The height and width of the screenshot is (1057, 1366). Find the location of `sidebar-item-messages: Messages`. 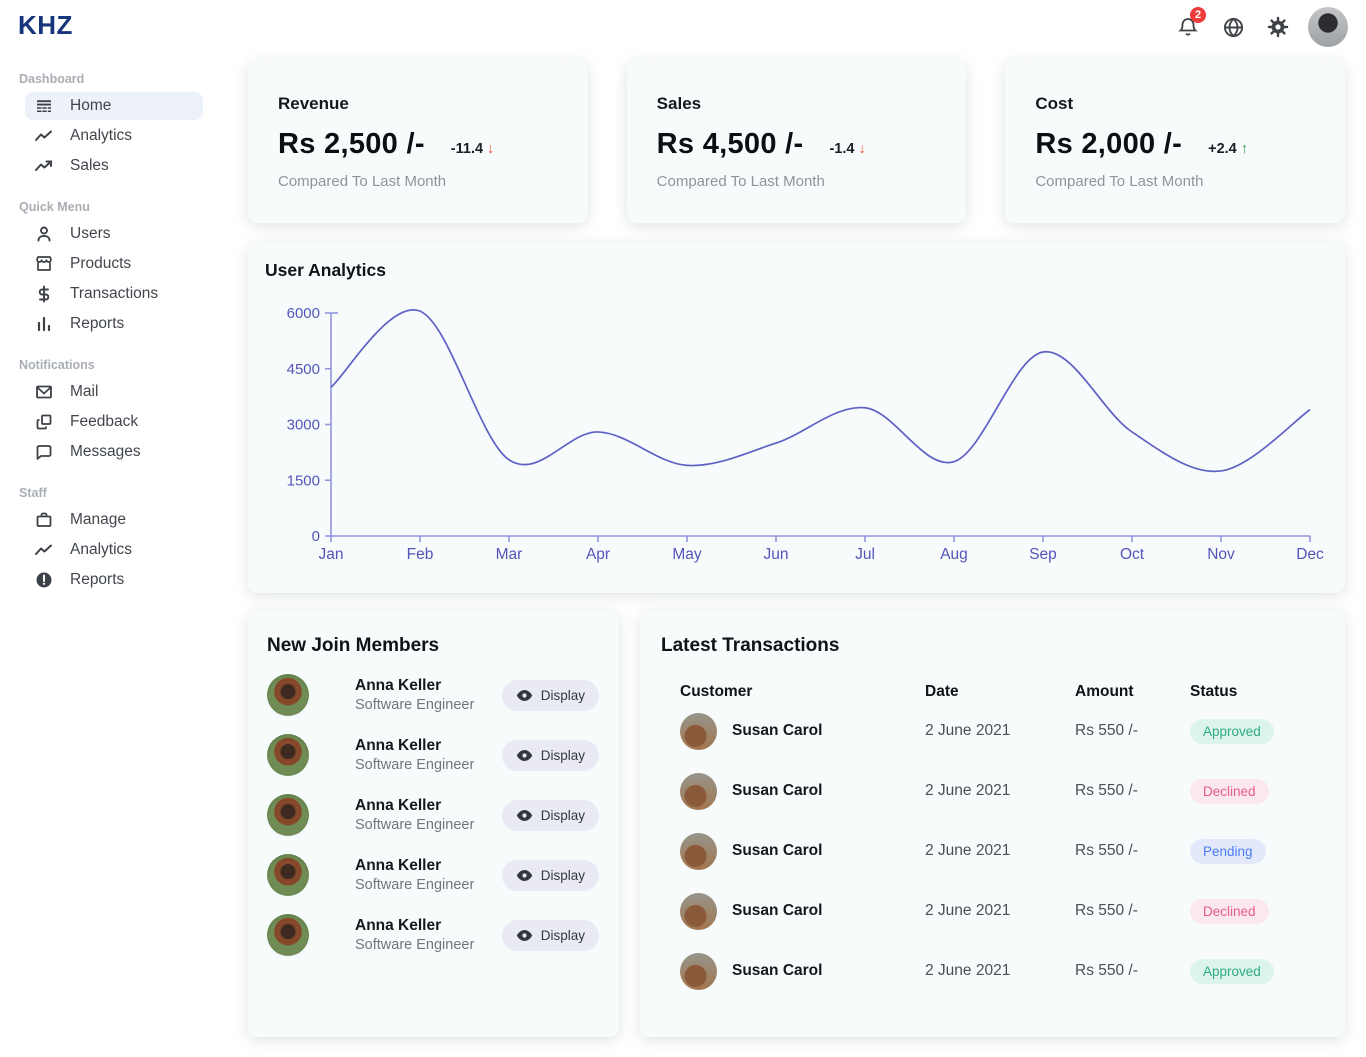

sidebar-item-messages: Messages is located at coordinates (114, 452).